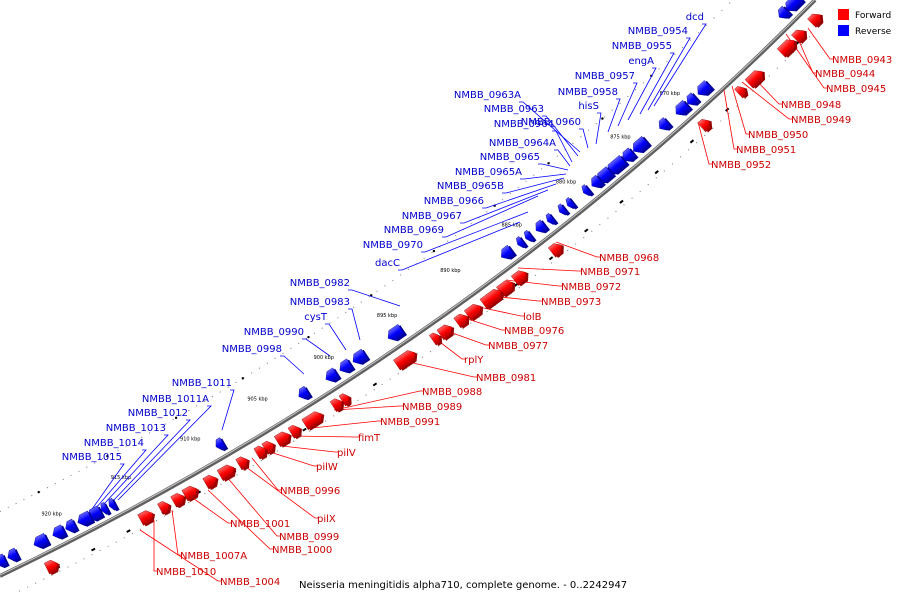 This screenshot has width=900, height=600. I want to click on gene-label-nmbb-0952: NMBB_0952, so click(741, 165).